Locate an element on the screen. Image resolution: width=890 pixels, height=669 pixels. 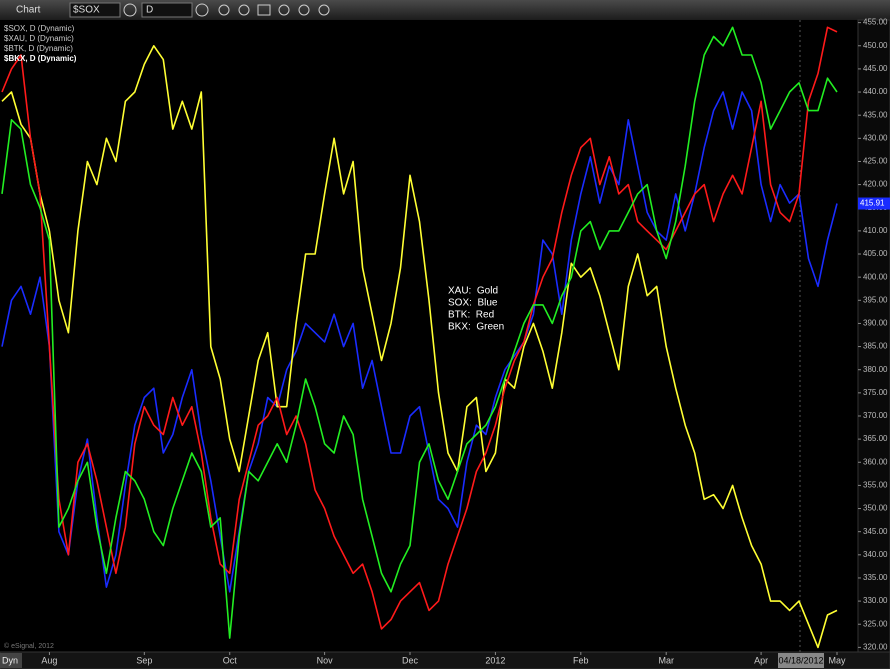
y-tick-label: 395.00 is located at coordinates (875, 299).